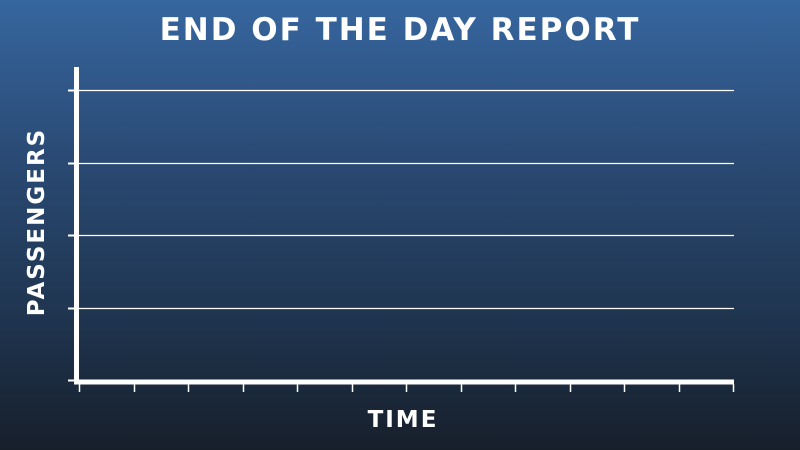 This screenshot has height=450, width=800. I want to click on y-axis-label: PASSENGERS, so click(37, 222).